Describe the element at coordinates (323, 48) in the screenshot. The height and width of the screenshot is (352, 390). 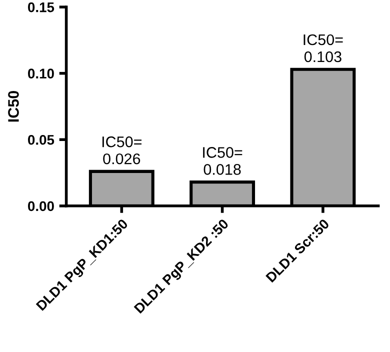
I see `data-label: IC50= 0.103` at that location.